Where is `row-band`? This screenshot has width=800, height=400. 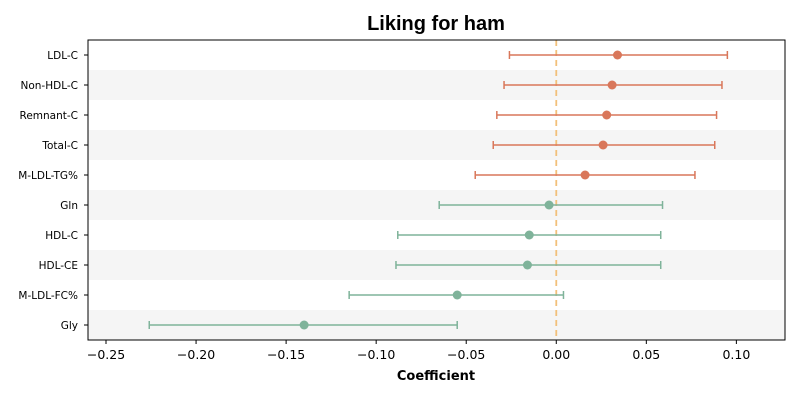
row-band is located at coordinates (436, 205).